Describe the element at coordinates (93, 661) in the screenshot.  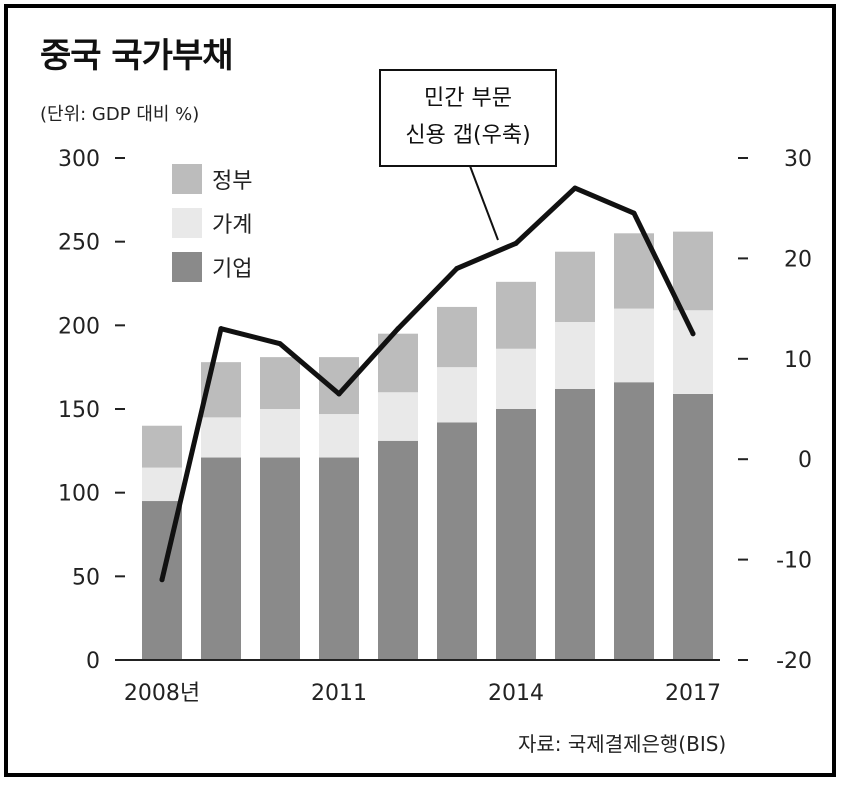
I see `y-left-tick-label: 0` at that location.